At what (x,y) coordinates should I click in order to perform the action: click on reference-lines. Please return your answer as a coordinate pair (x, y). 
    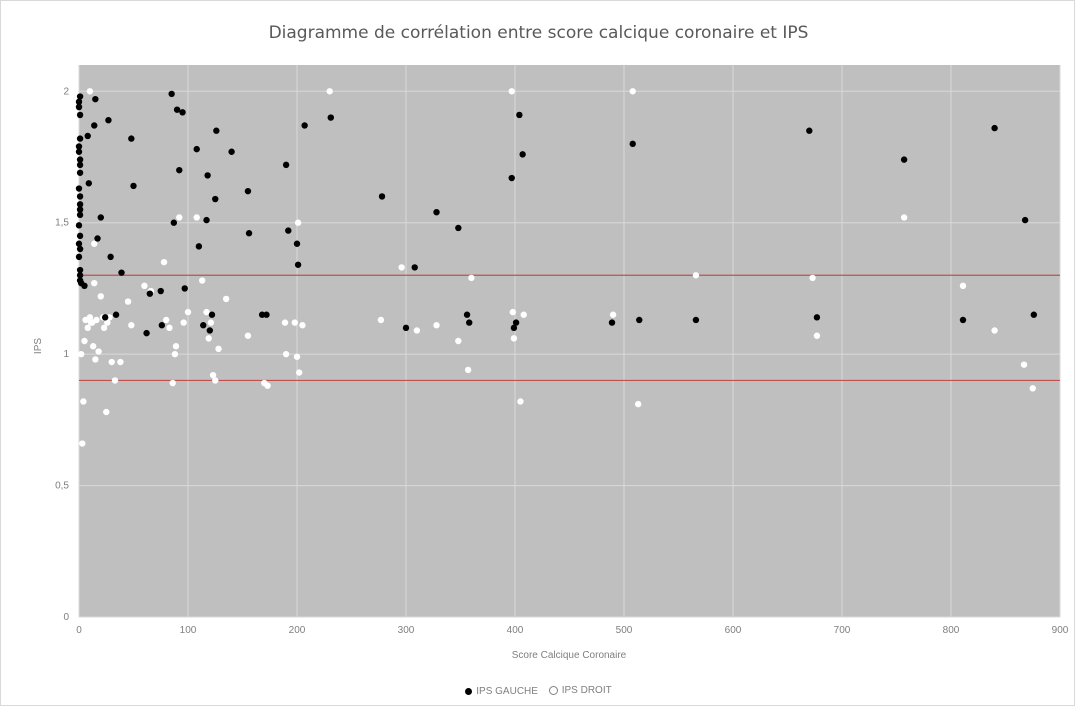
    Looking at the image, I should click on (569, 328).